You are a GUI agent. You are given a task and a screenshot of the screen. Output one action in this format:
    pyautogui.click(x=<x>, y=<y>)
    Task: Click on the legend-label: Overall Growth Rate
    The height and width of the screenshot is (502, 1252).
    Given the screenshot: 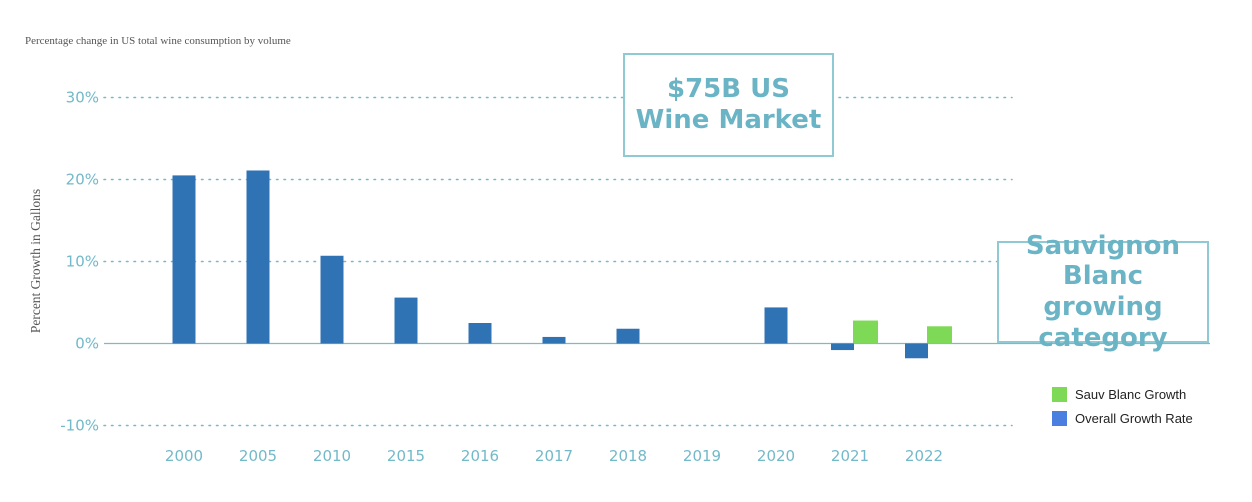 What is the action you would take?
    pyautogui.click(x=1134, y=418)
    